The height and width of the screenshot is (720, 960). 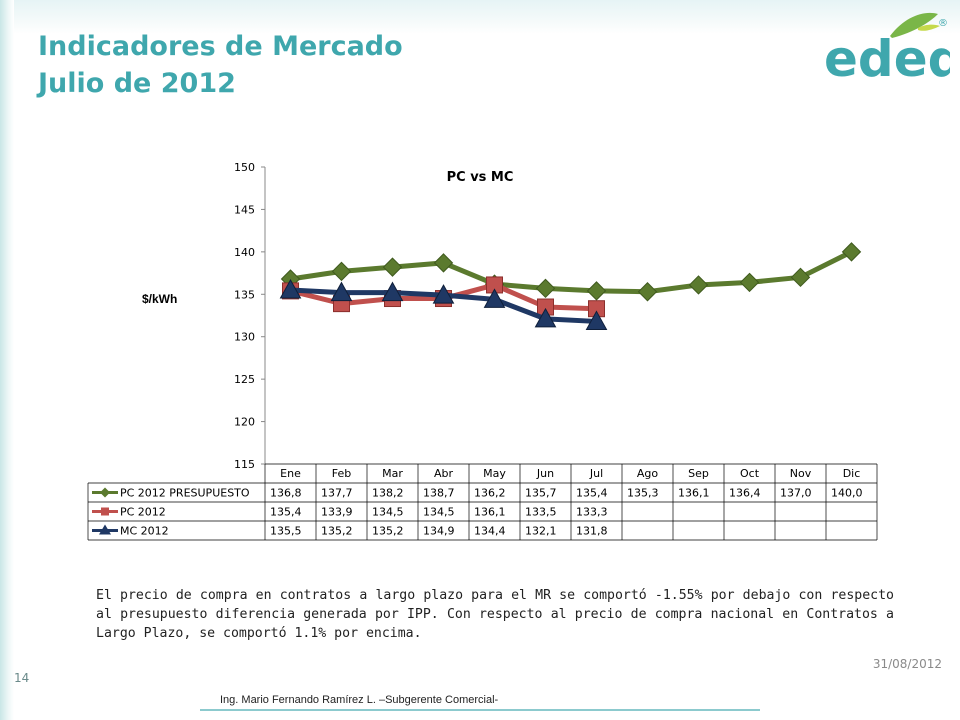 What do you see at coordinates (490, 512) in the screenshot?
I see `data-label-pc-2012: 136,1` at bounding box center [490, 512].